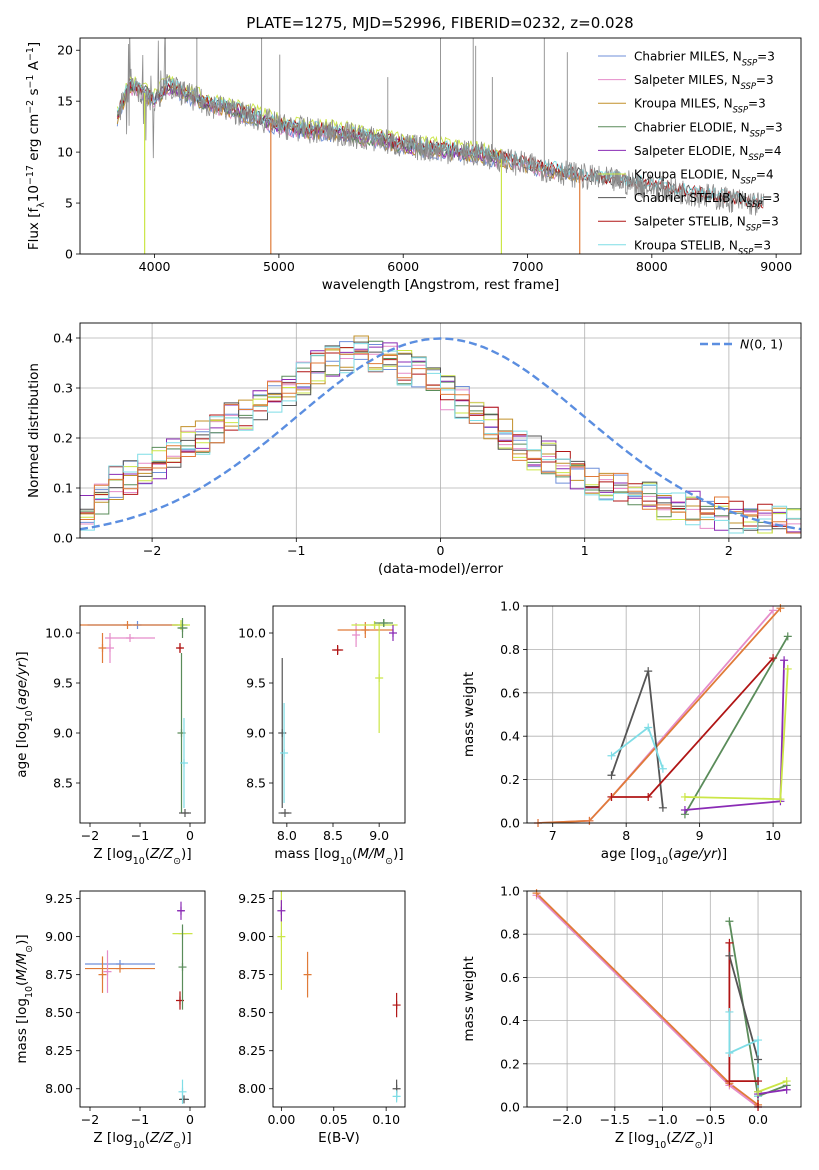  I want to click on x-tick-label: 10, so click(773, 835).